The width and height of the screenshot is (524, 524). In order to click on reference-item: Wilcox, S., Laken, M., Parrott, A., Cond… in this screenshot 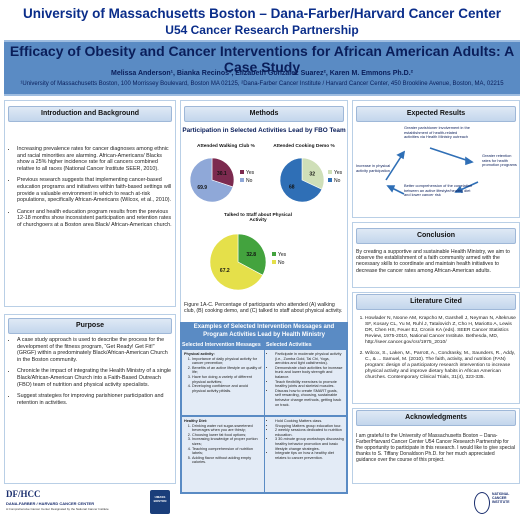, I will do `click(440, 366)`.